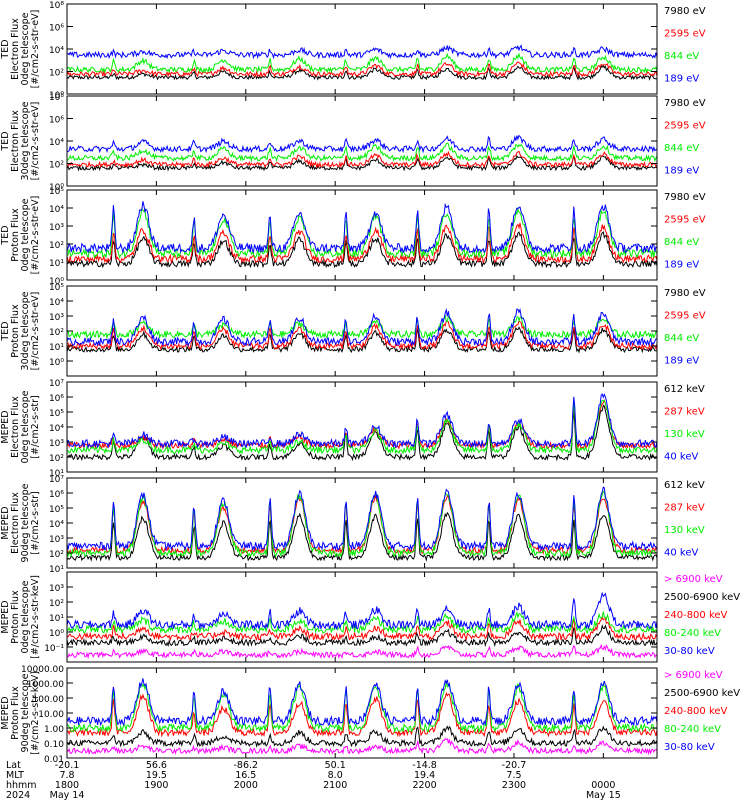 This screenshot has height=800, width=750. What do you see at coordinates (696, 615) in the screenshot?
I see `legend-entry: 240-800 keV` at bounding box center [696, 615].